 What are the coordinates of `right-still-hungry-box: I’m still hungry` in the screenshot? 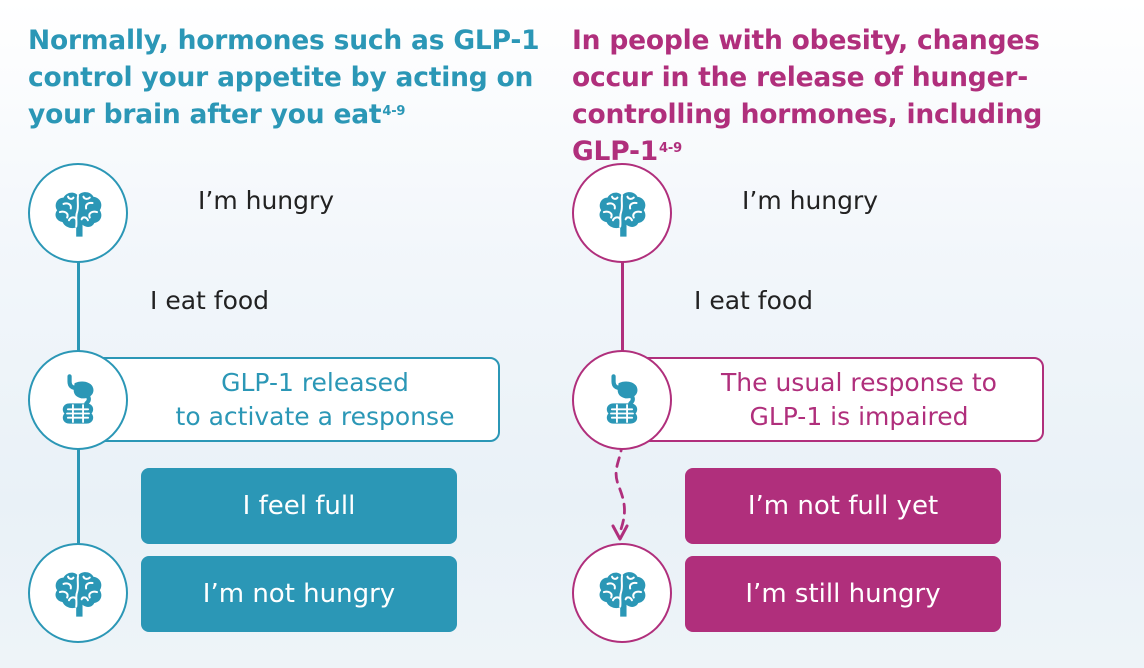 It's located at (843, 594).